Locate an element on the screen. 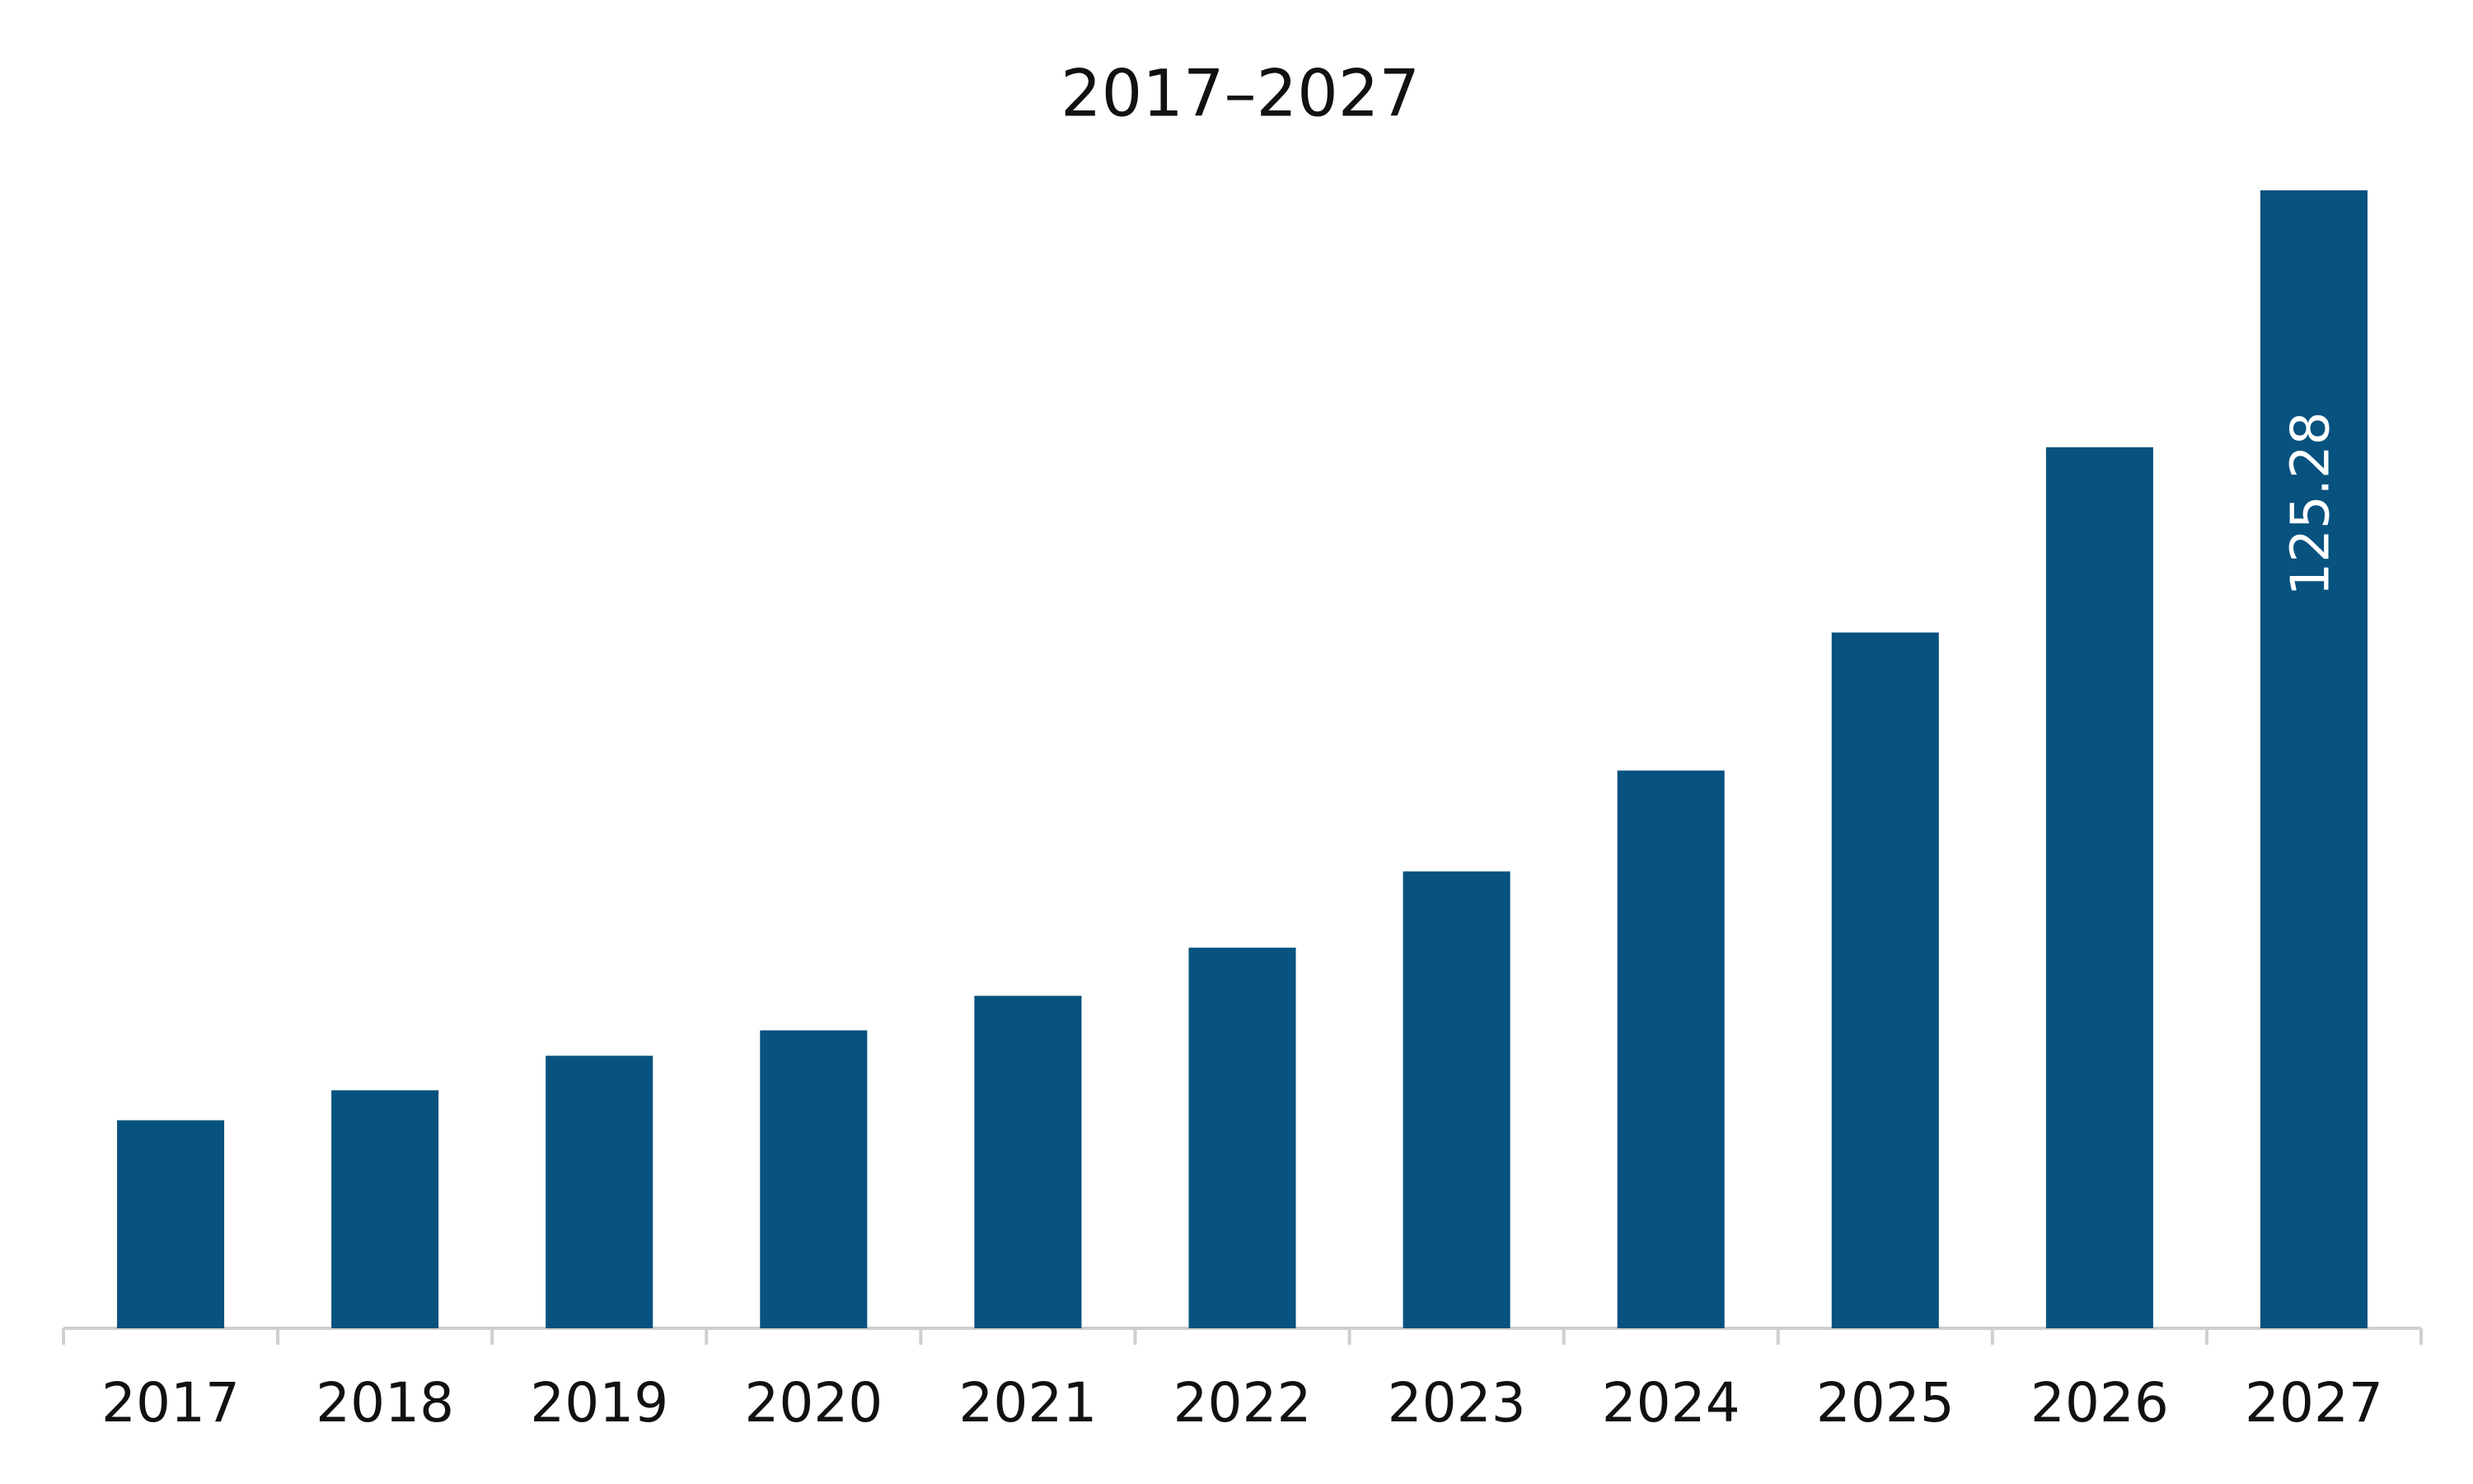 Image resolution: width=2473 pixels, height=1484 pixels. value-label: 125.28 is located at coordinates (2311, 505).